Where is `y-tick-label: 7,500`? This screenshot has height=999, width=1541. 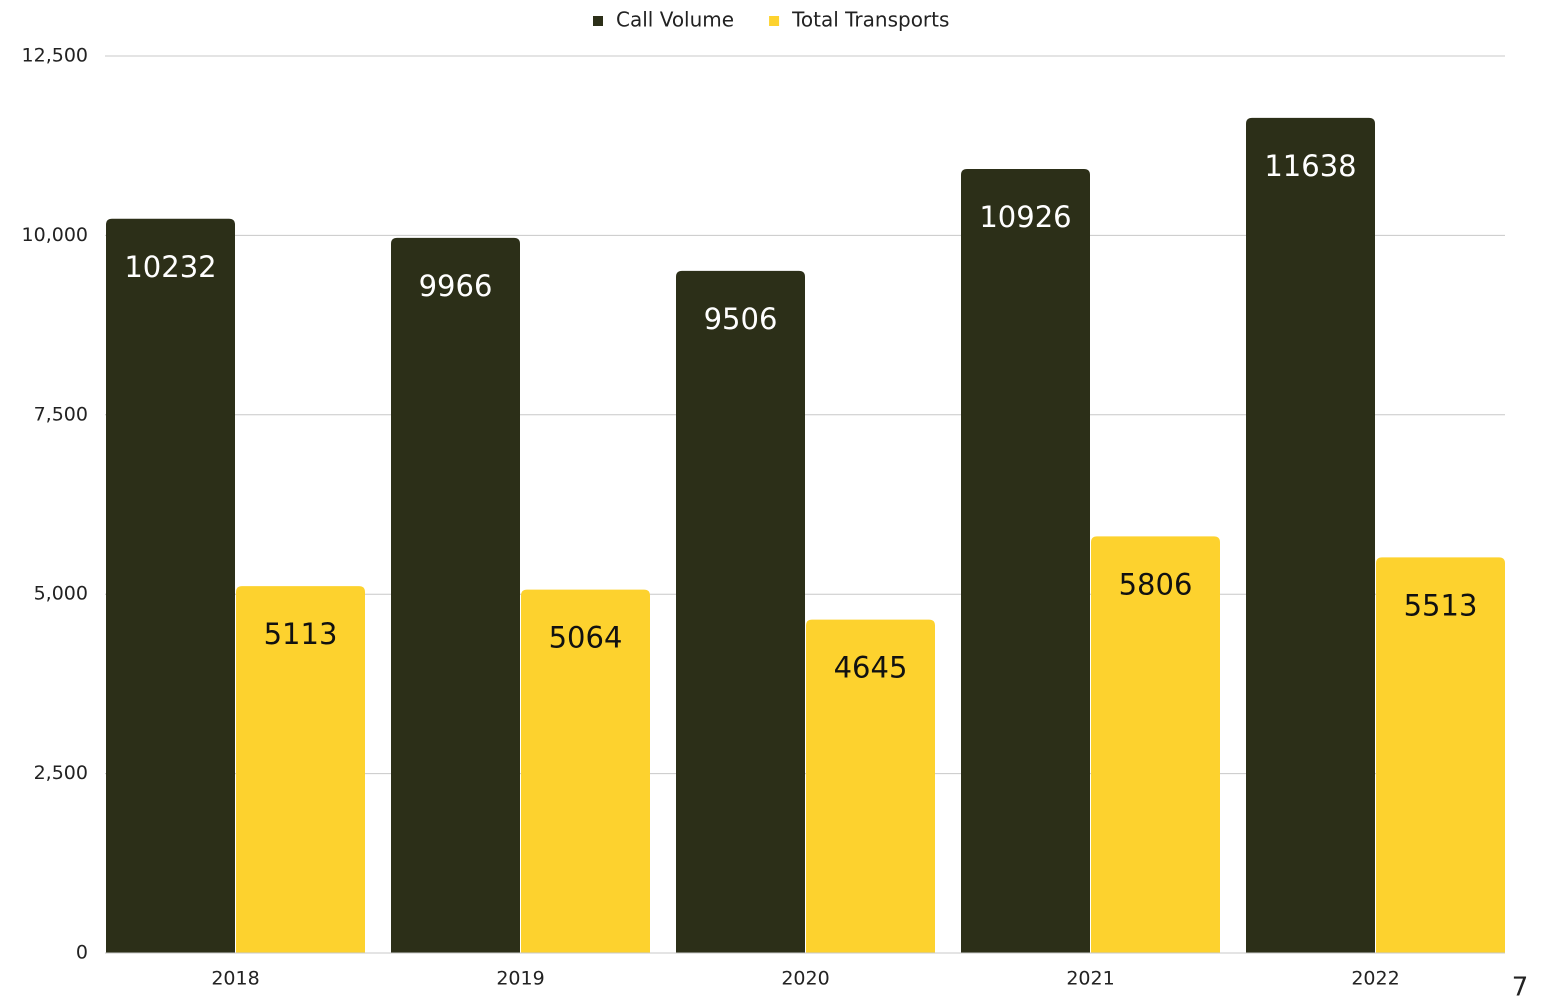 y-tick-label: 7,500 is located at coordinates (61, 414).